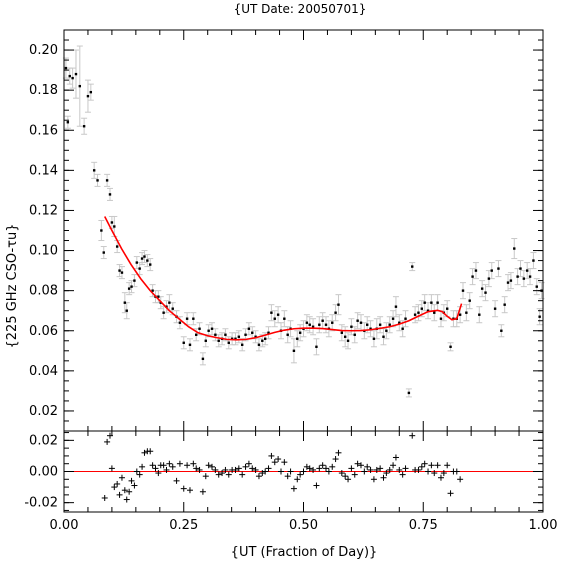 The width and height of the screenshot is (574, 574). Describe the element at coordinates (43, 210) in the screenshot. I see `y-tick-label: 0.12` at that location.